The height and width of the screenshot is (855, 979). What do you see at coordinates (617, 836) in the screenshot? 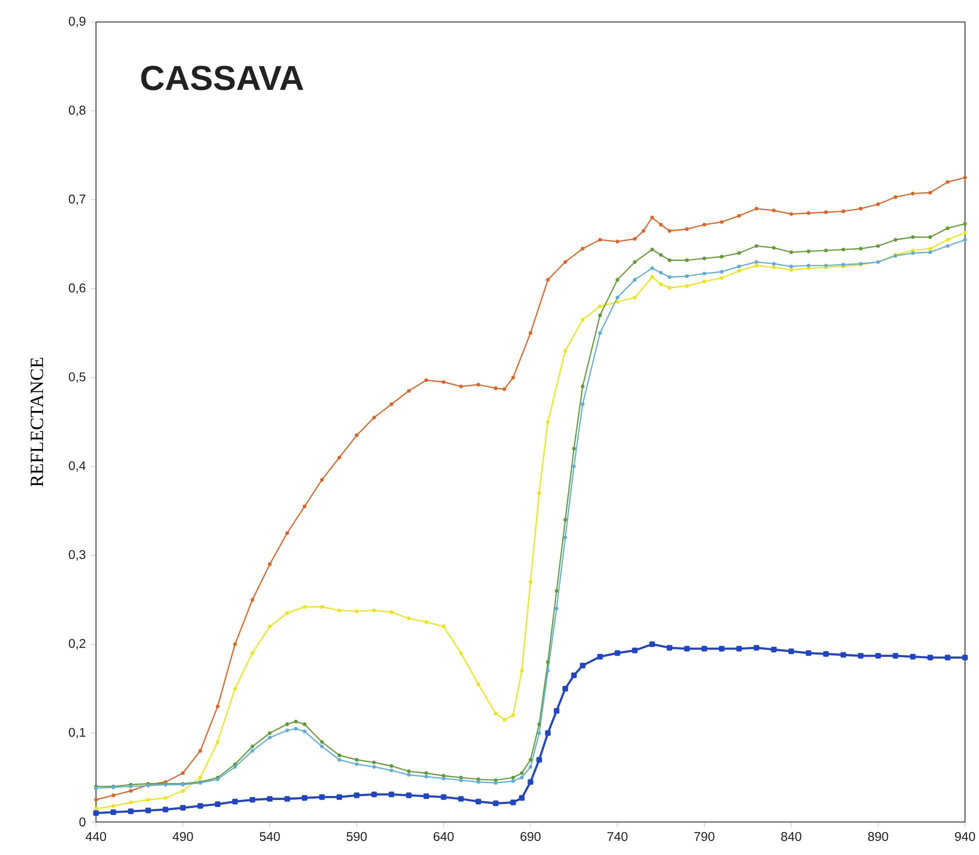
I see `x-tick-label: 740` at bounding box center [617, 836].